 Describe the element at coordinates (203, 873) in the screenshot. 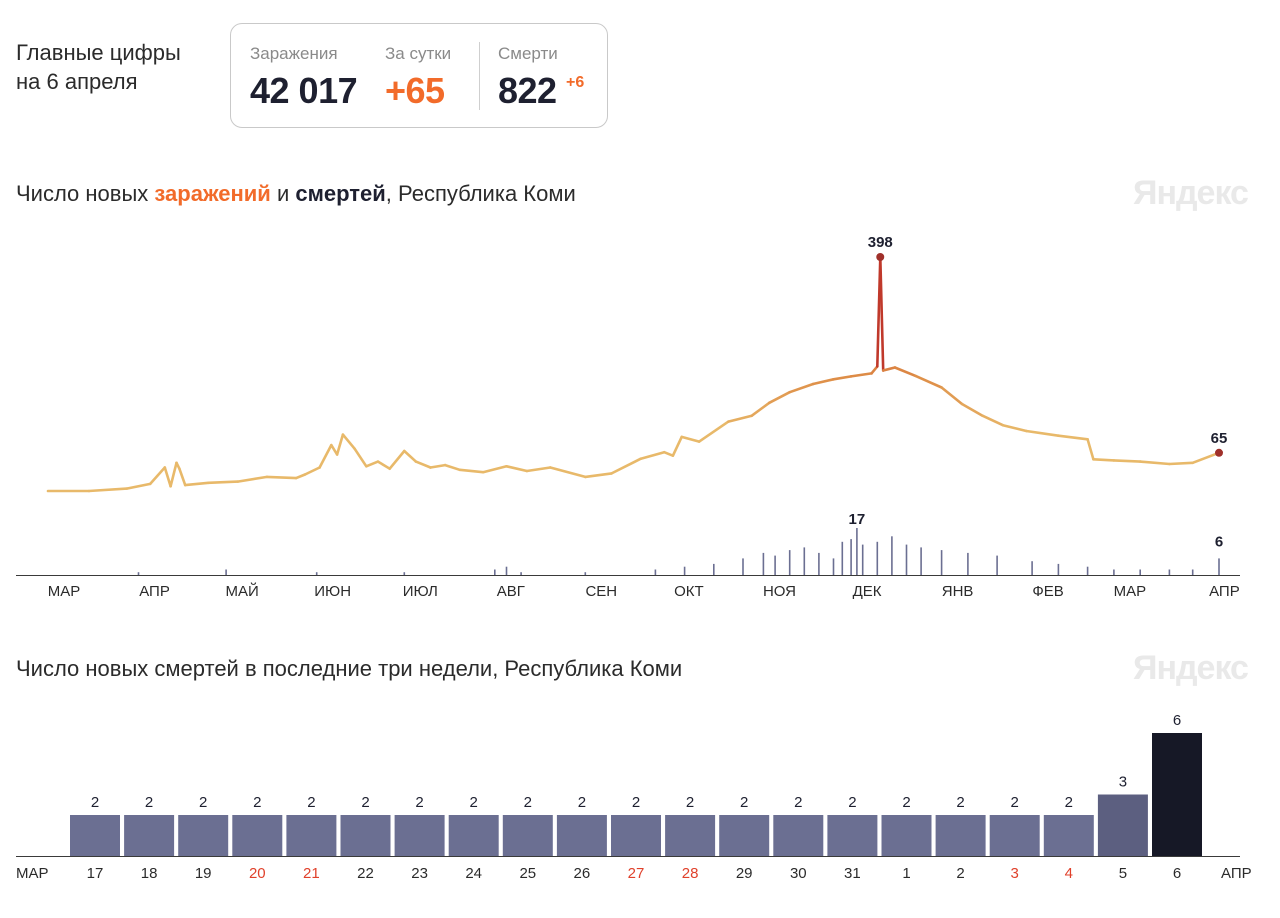

I see `day-label: 19` at that location.